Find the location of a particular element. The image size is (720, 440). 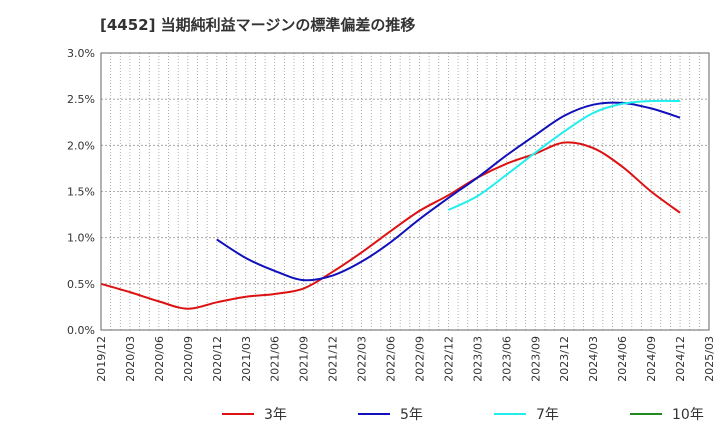

x-tick-label: 2022/06 is located at coordinates (391, 359).